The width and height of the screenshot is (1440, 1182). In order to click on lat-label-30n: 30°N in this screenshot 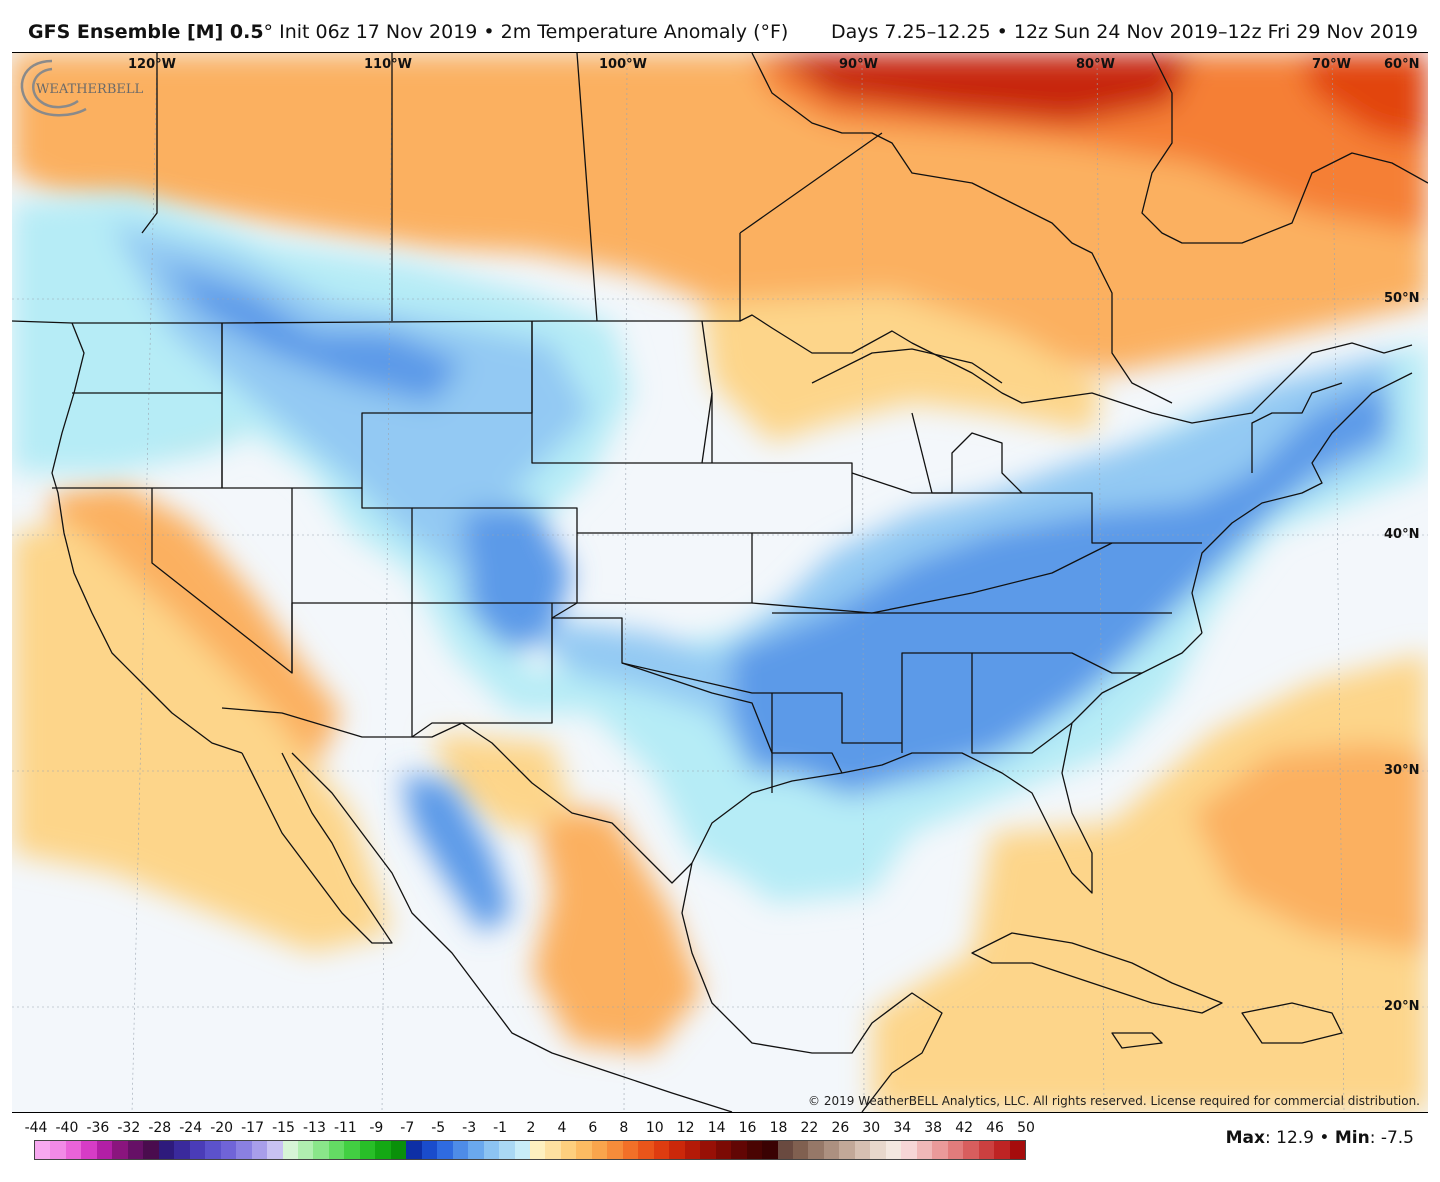, I will do `click(1402, 770)`.